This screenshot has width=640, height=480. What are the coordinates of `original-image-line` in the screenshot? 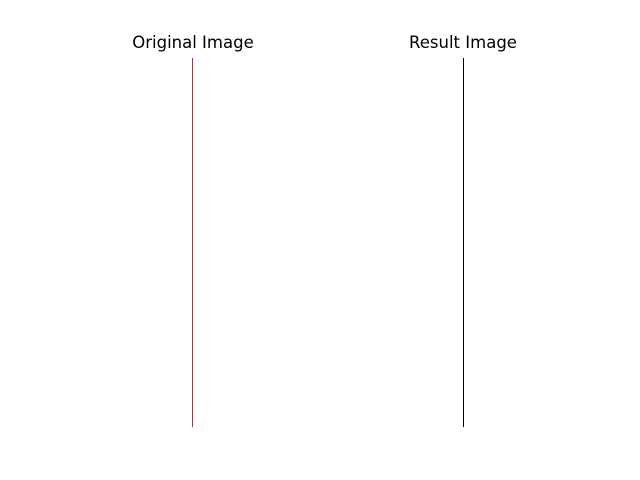 It's located at (192, 242).